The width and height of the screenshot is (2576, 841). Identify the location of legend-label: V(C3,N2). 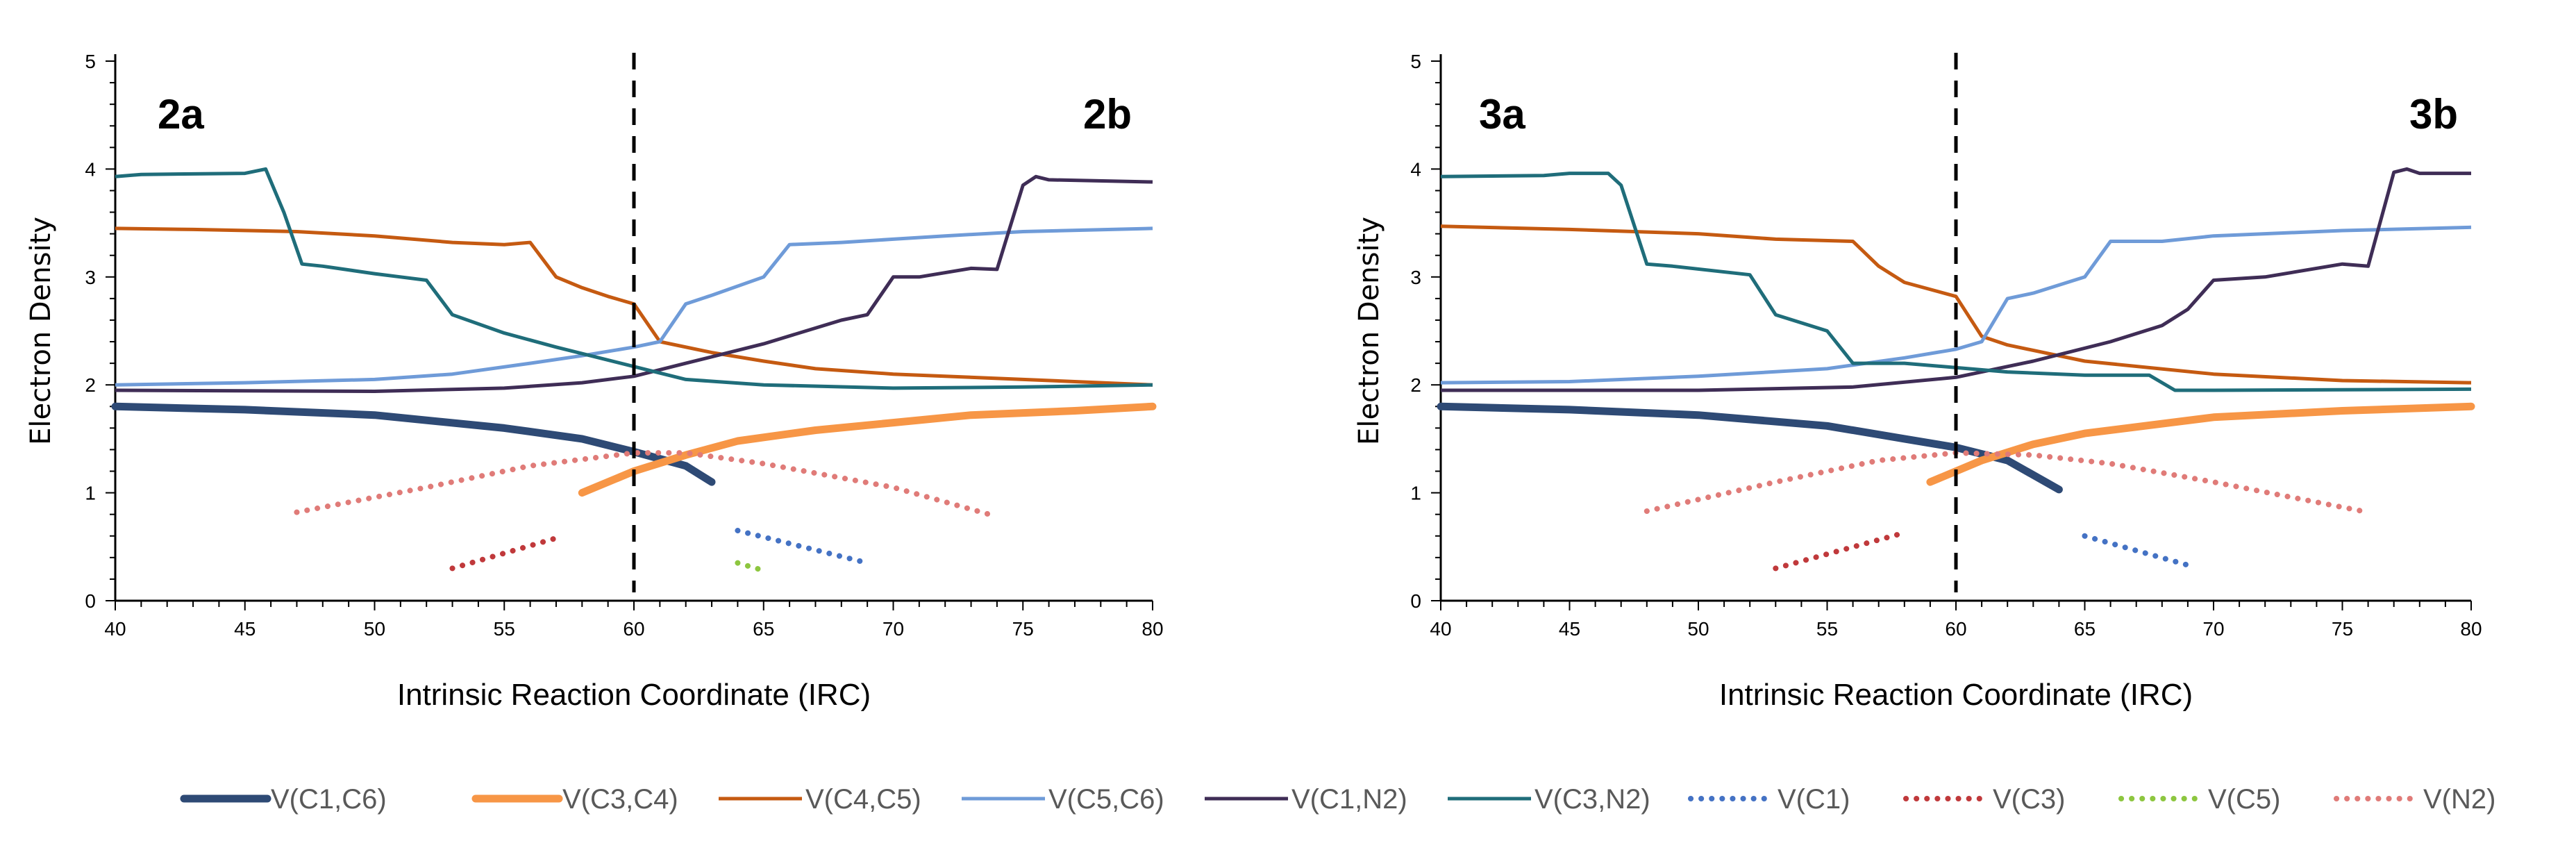
(1592, 799).